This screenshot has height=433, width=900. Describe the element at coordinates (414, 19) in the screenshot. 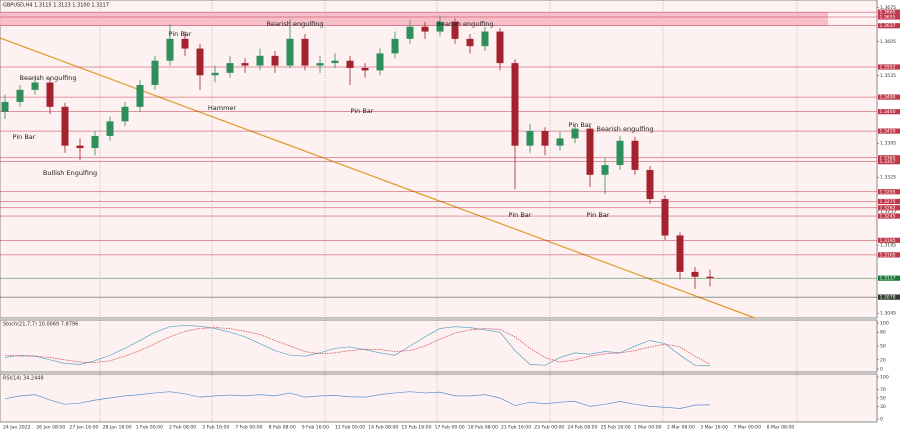

I see `resistance-zone` at that location.